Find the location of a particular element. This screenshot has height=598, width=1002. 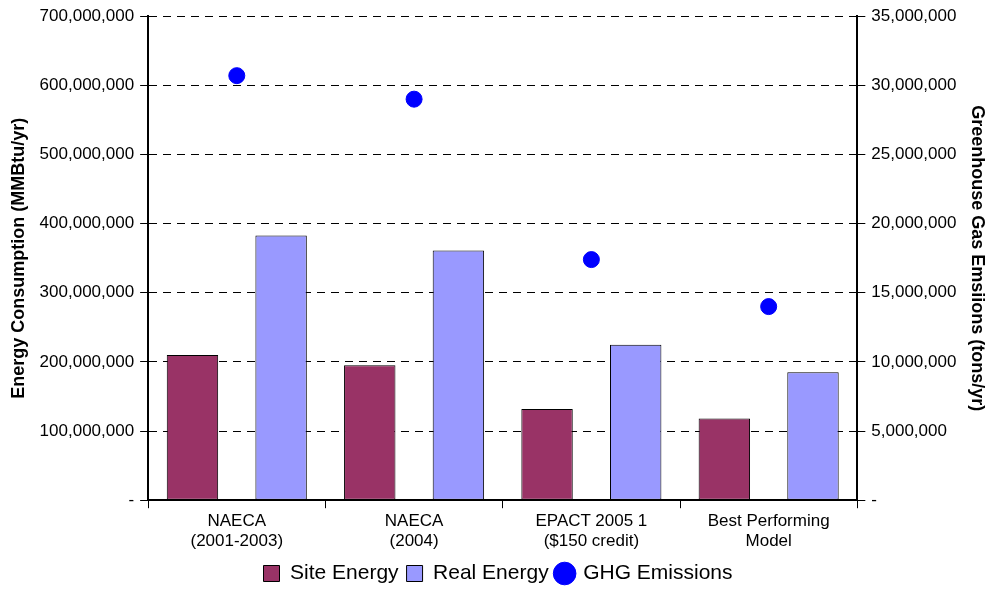

y2-tick-label: - is located at coordinates (874, 499).